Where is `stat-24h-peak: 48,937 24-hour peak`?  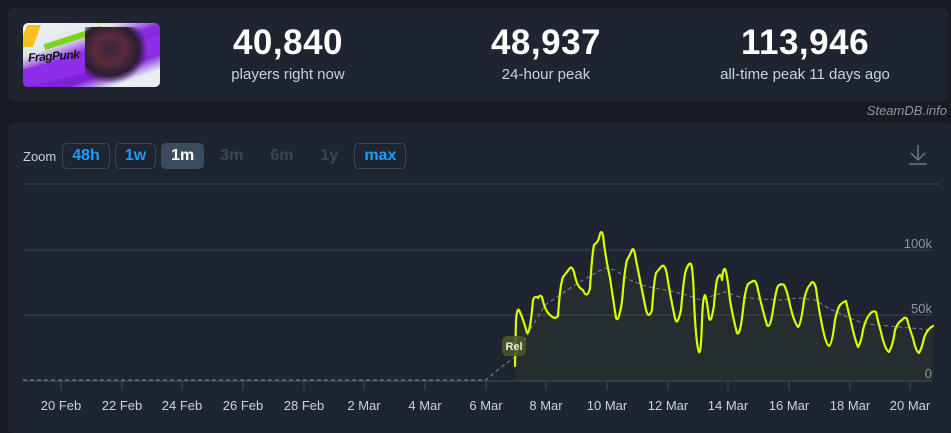
stat-24h-peak: 48,937 24-hour peak is located at coordinates (546, 54).